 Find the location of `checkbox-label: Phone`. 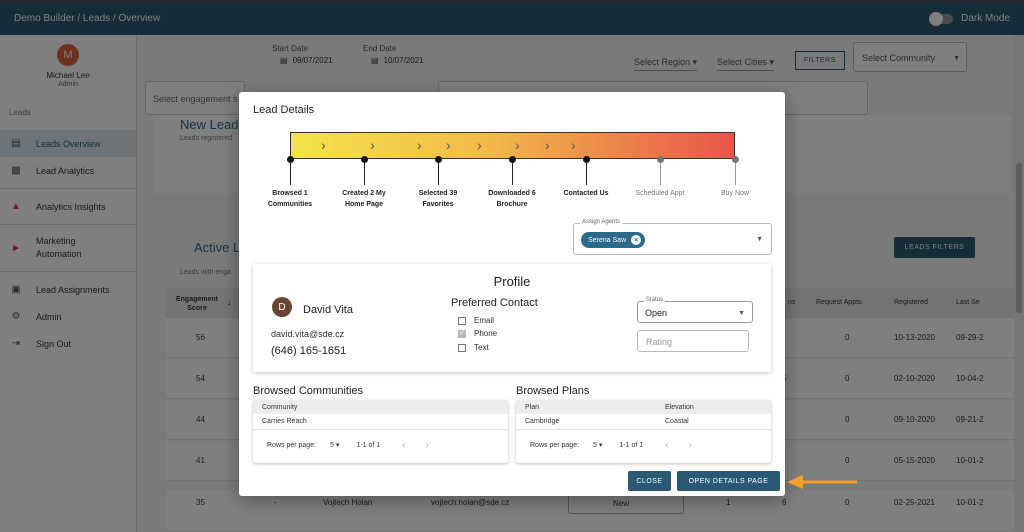

checkbox-label: Phone is located at coordinates (486, 333).